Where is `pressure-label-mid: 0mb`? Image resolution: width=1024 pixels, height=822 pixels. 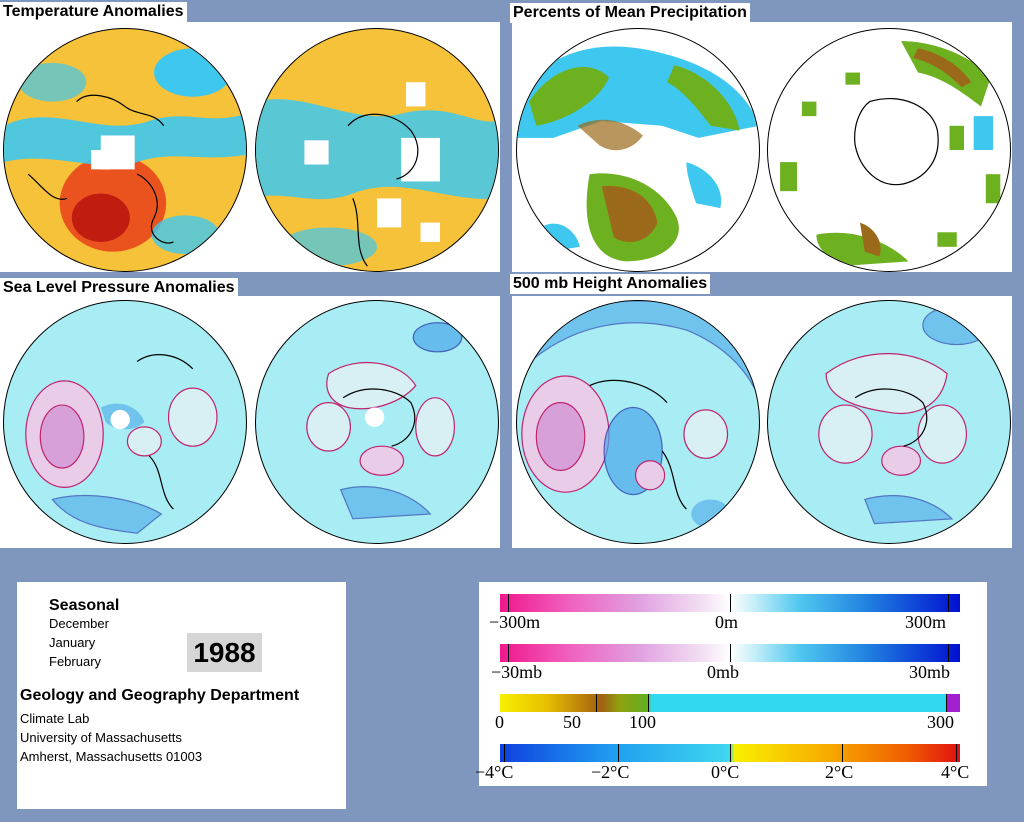 pressure-label-mid: 0mb is located at coordinates (723, 672).